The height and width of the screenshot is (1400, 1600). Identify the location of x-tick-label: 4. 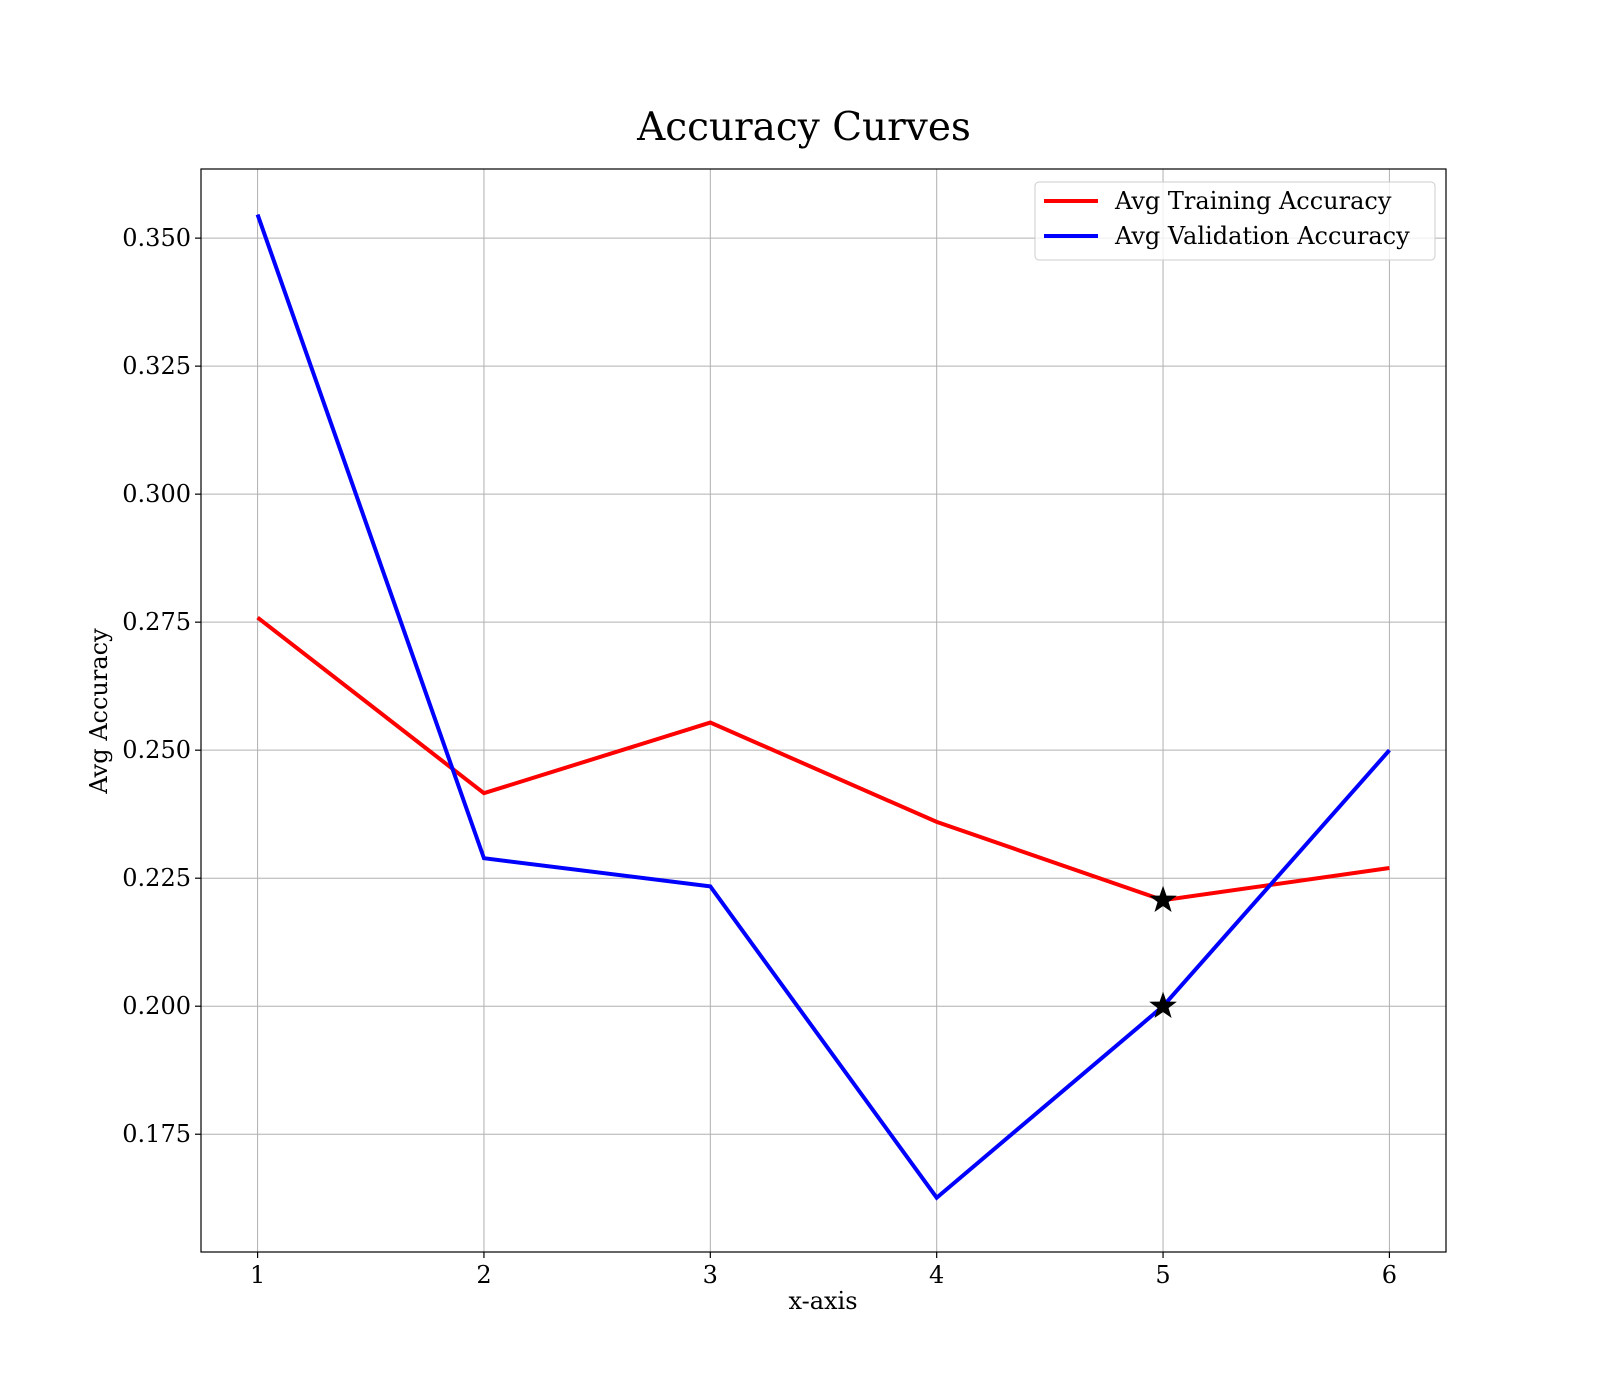
(936, 1275).